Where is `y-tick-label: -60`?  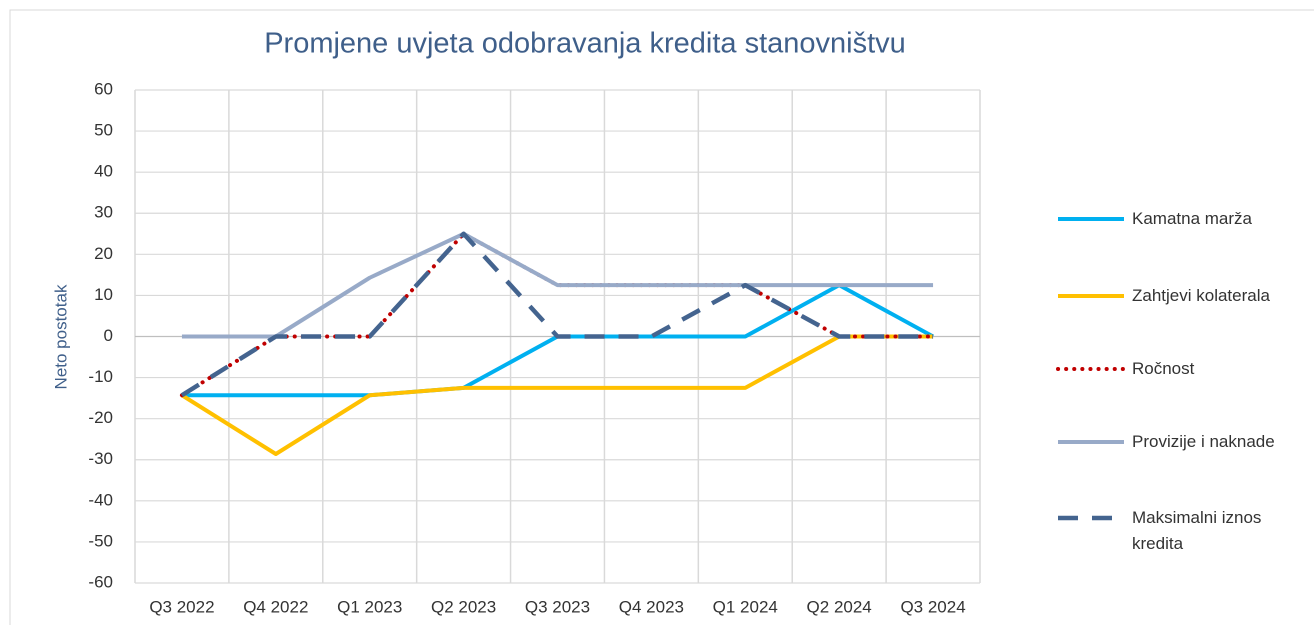
y-tick-label: -60 is located at coordinates (100, 581).